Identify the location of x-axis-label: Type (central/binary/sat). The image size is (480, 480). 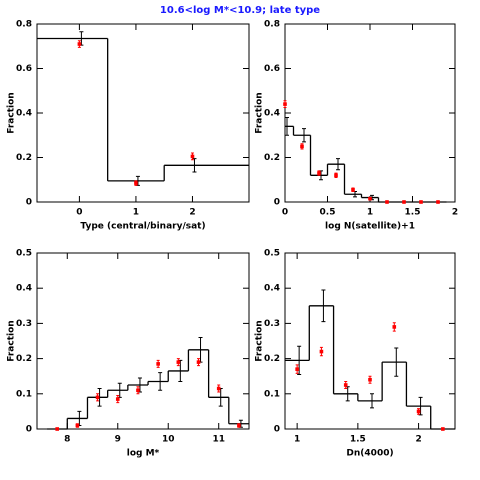
(142, 227).